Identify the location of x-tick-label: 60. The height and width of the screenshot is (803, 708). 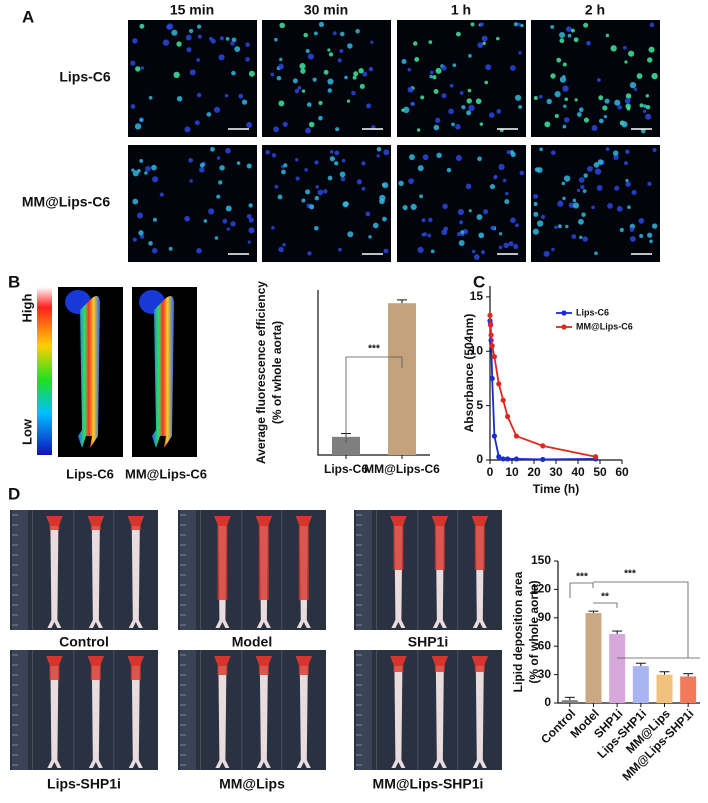
(622, 472).